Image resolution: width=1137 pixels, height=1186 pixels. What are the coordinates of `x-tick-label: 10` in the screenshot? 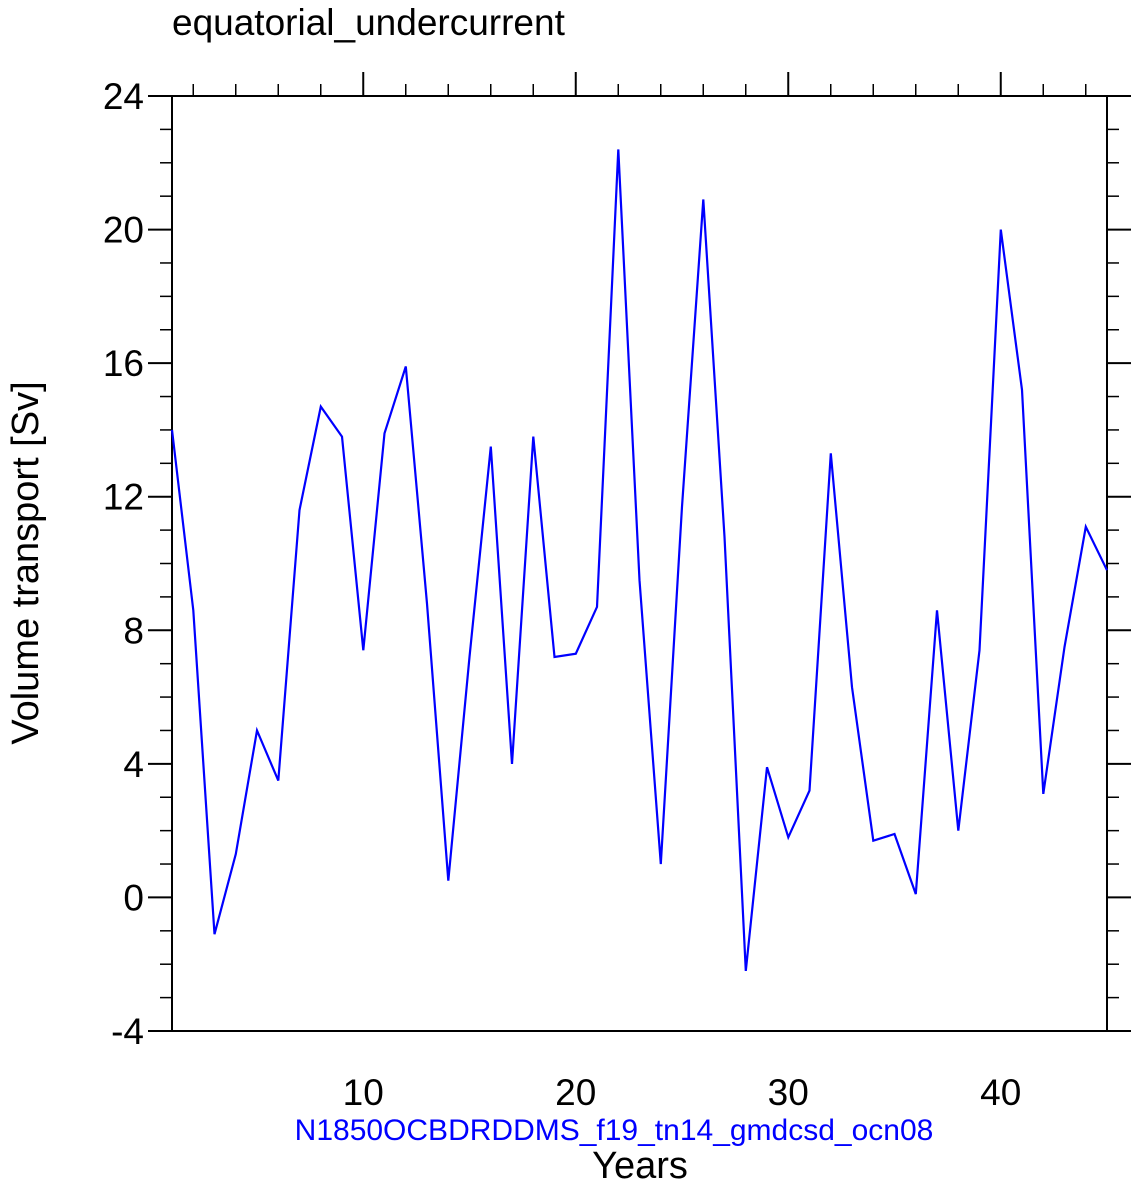 It's located at (363, 1092).